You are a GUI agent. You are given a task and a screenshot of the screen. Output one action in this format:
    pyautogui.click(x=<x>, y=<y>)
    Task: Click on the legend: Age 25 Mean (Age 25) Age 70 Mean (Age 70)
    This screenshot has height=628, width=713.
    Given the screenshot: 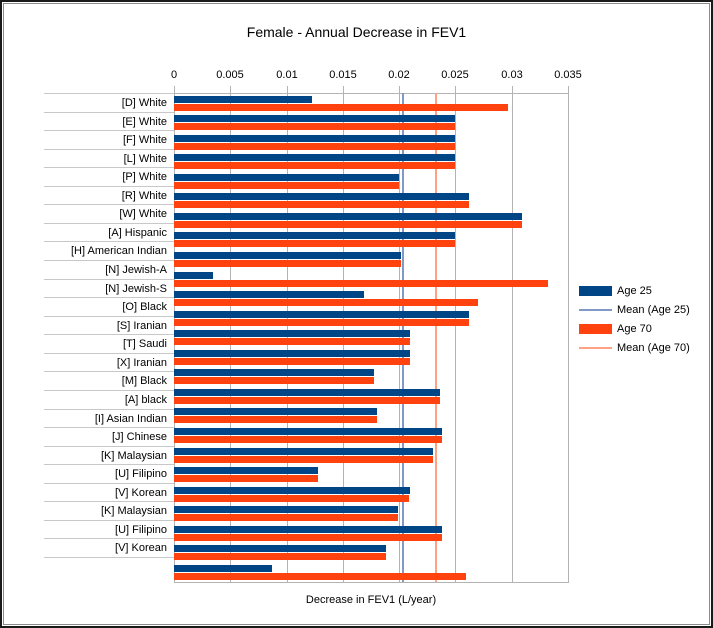 What is the action you would take?
    pyautogui.click(x=634, y=319)
    